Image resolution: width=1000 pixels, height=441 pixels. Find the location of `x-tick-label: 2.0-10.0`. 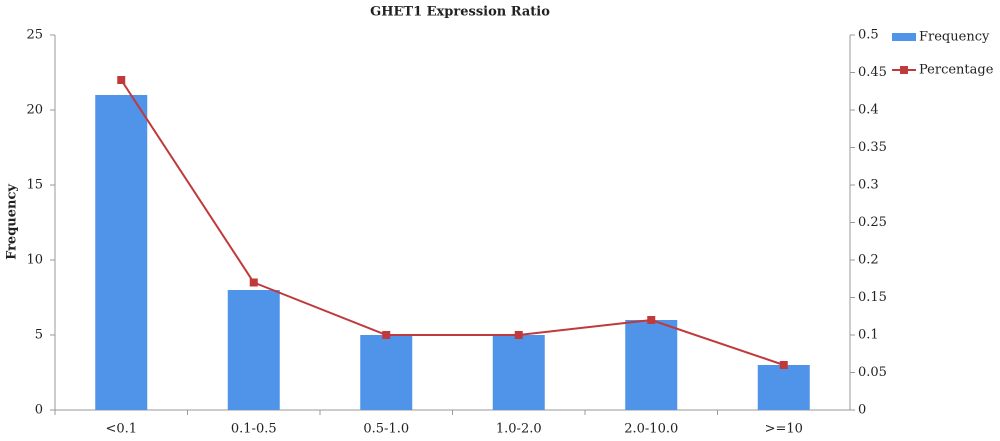

x-tick-label: 2.0-10.0 is located at coordinates (651, 429).